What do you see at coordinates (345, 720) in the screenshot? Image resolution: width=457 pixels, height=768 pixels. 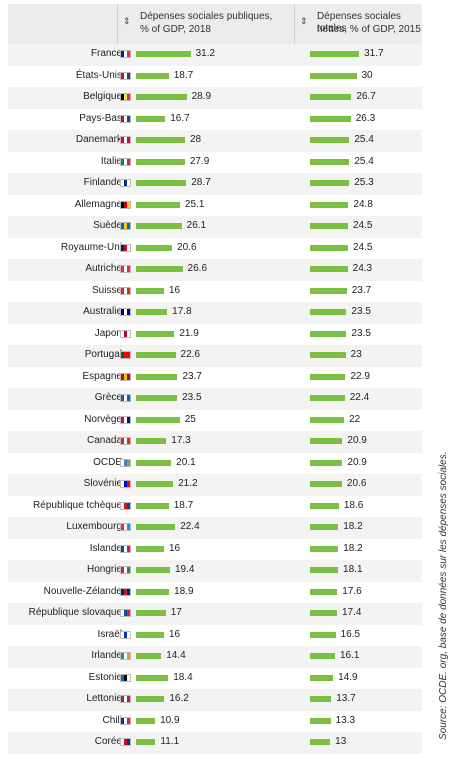 I see `value-total: 13.3` at bounding box center [345, 720].